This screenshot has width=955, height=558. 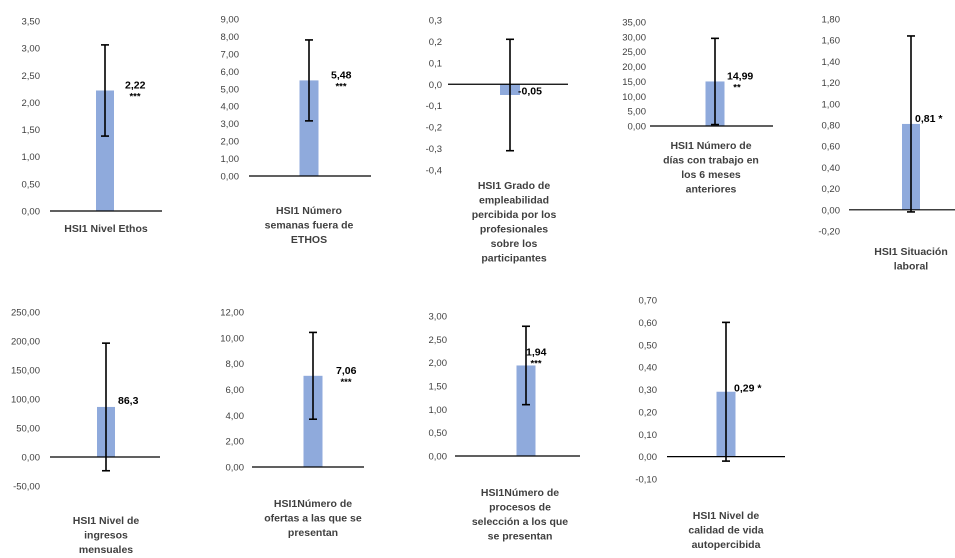 What do you see at coordinates (831, 126) in the screenshot?
I see `y-tick-label: 0,80` at bounding box center [831, 126].